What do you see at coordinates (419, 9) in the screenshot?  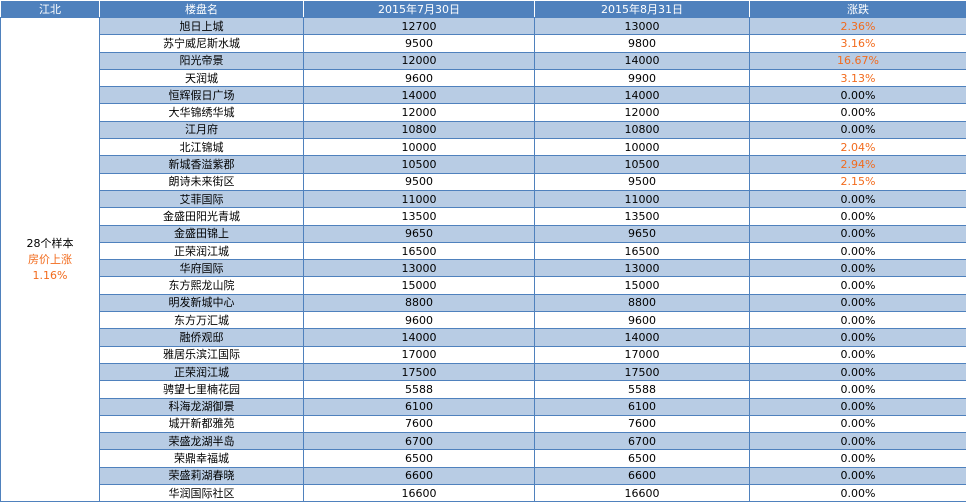 I see `header-date1: 2015年7月30日` at bounding box center [419, 9].